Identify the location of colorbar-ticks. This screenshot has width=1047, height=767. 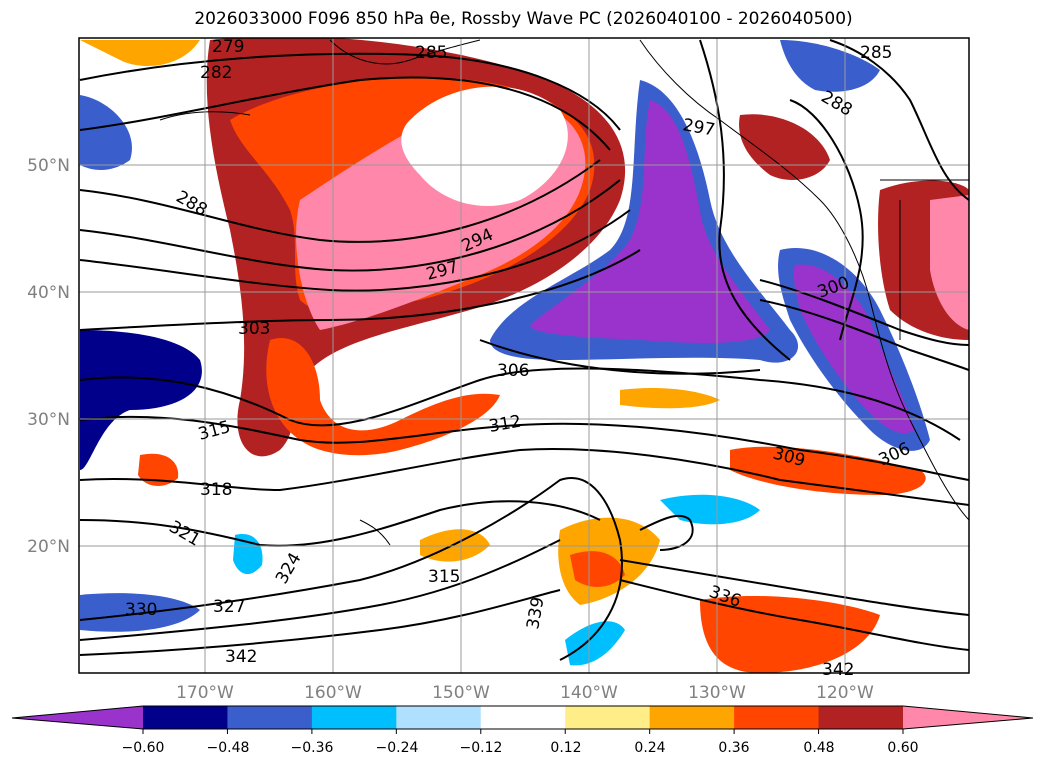
(523, 731).